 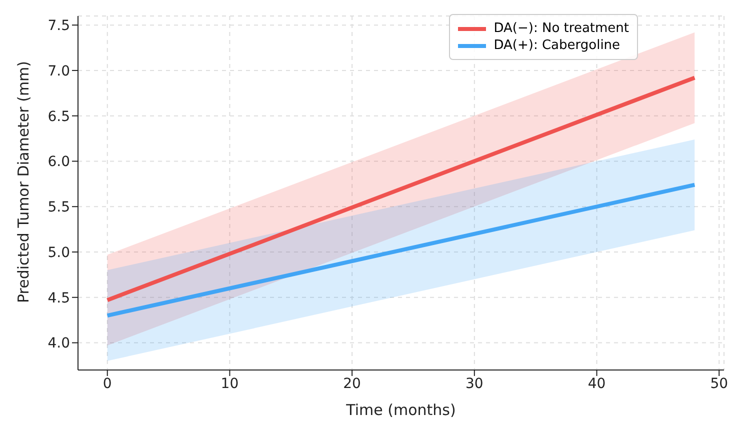 What do you see at coordinates (597, 384) in the screenshot?
I see `x-tick-label: 40` at bounding box center [597, 384].